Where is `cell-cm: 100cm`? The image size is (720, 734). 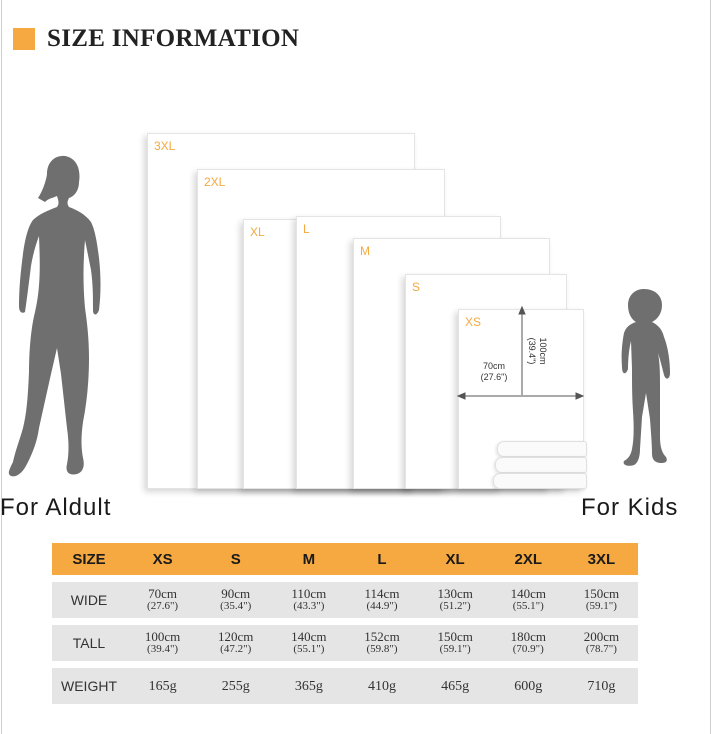 cell-cm: 100cm is located at coordinates (162, 636).